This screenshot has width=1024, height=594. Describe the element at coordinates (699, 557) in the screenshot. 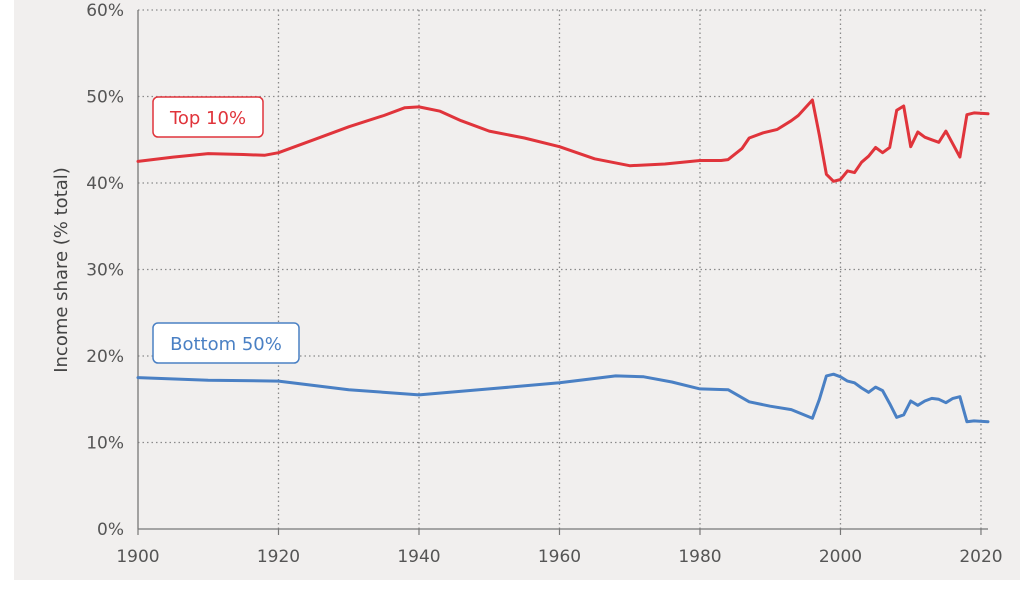

I see `x-tick-label-1980: 1980` at that location.